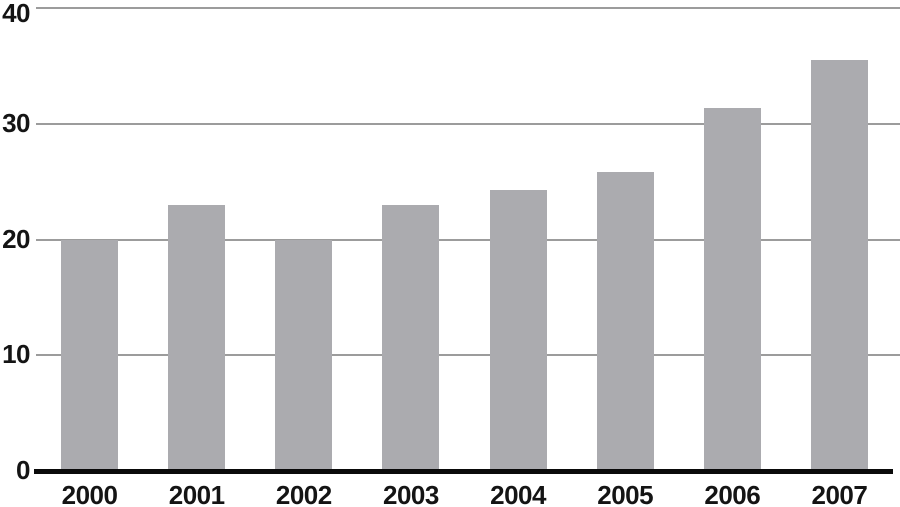 The image size is (900, 507). Describe the element at coordinates (463, 471) in the screenshot. I see `x-axis-line` at that location.